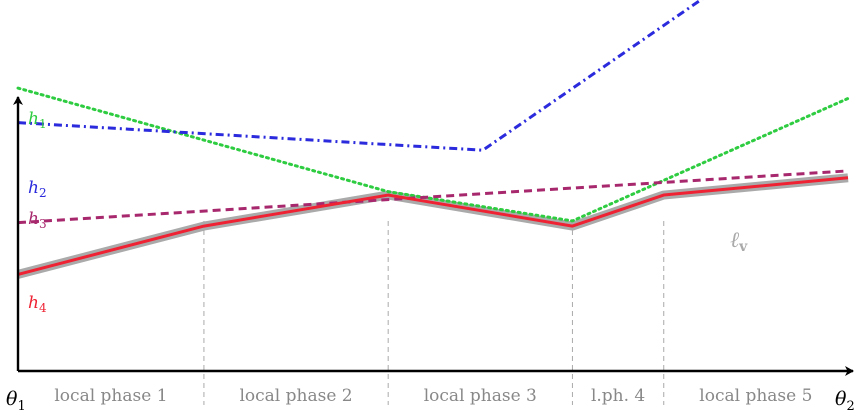 Image resolution: width=861 pixels, height=419 pixels. Describe the element at coordinates (841, 399) in the screenshot. I see `theta2-main: θ` at that location.